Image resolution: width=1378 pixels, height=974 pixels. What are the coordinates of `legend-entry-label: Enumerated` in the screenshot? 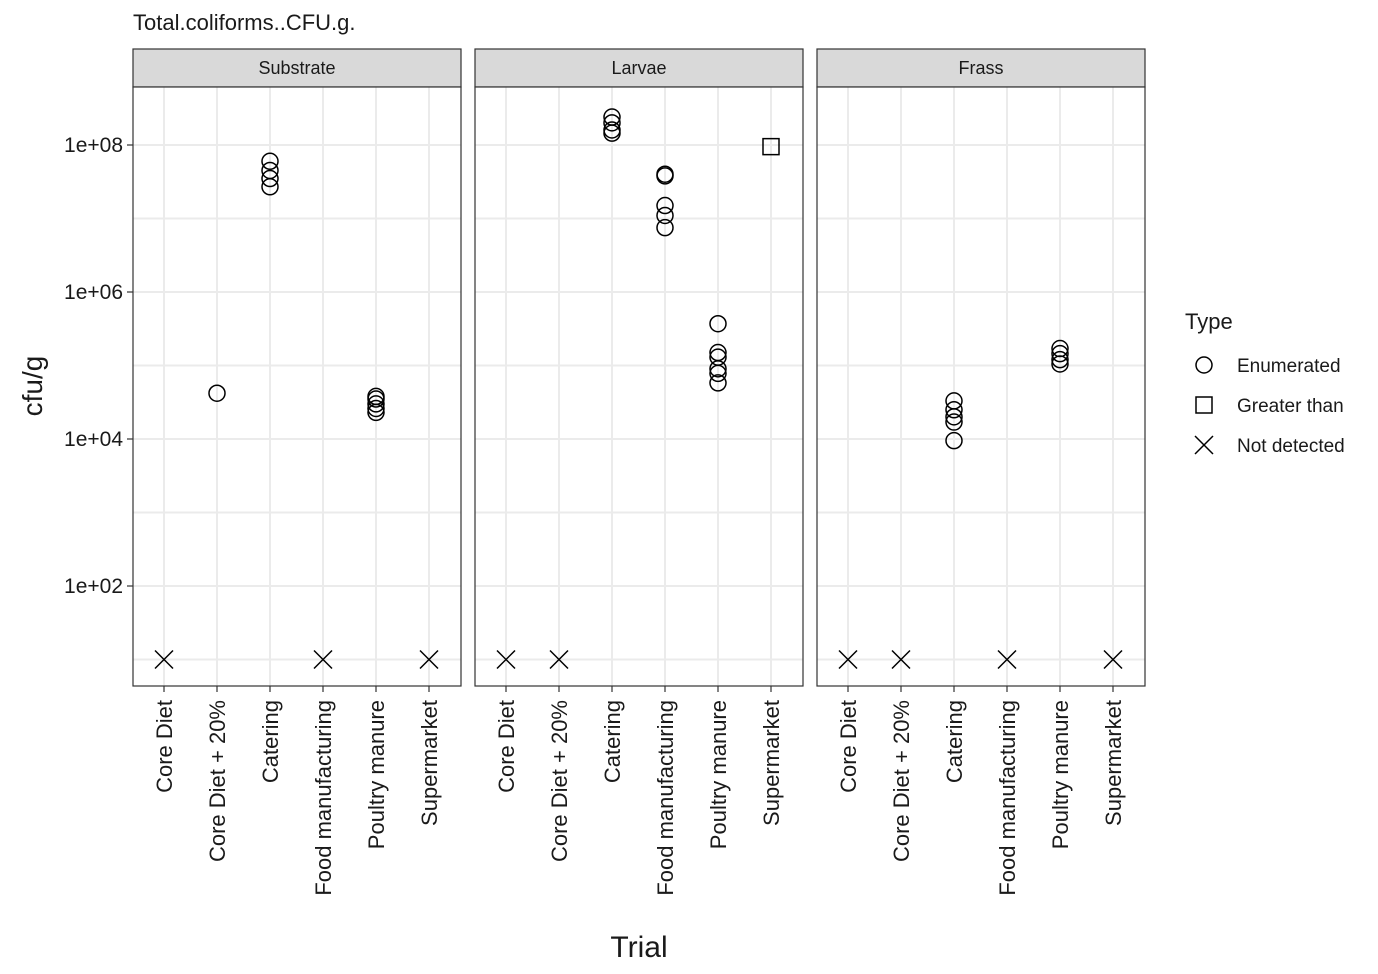 It's located at (1289, 366).